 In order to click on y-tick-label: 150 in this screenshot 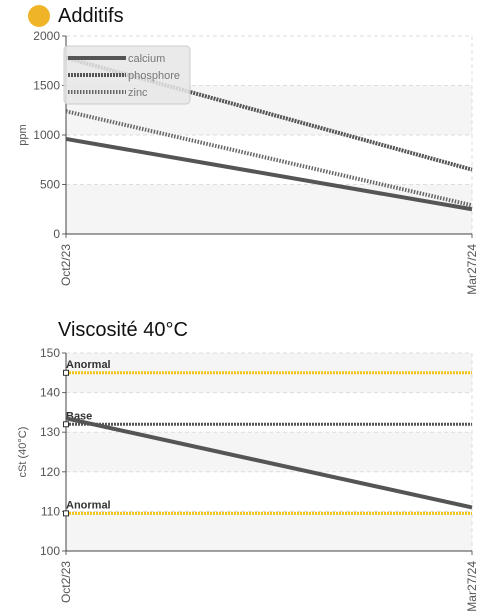, I will do `click(50, 353)`.